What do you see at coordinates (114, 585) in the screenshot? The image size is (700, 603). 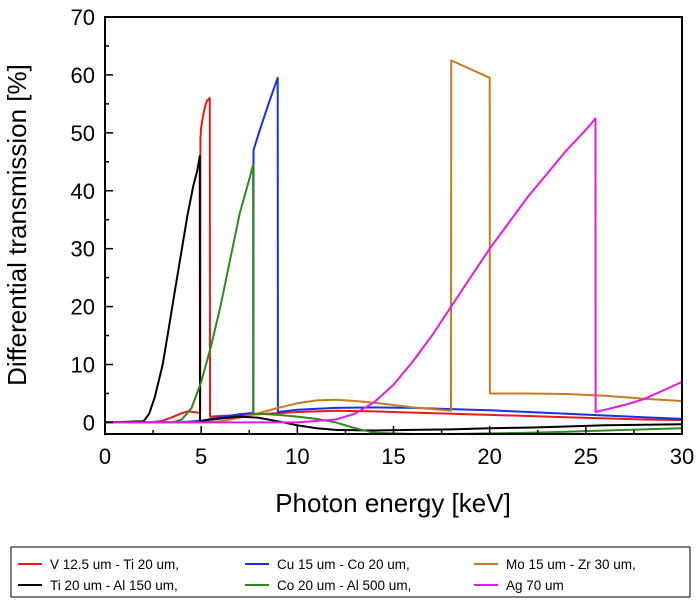 I see `legend-label-4: Ti 20 um - Al 150 um,` at bounding box center [114, 585].